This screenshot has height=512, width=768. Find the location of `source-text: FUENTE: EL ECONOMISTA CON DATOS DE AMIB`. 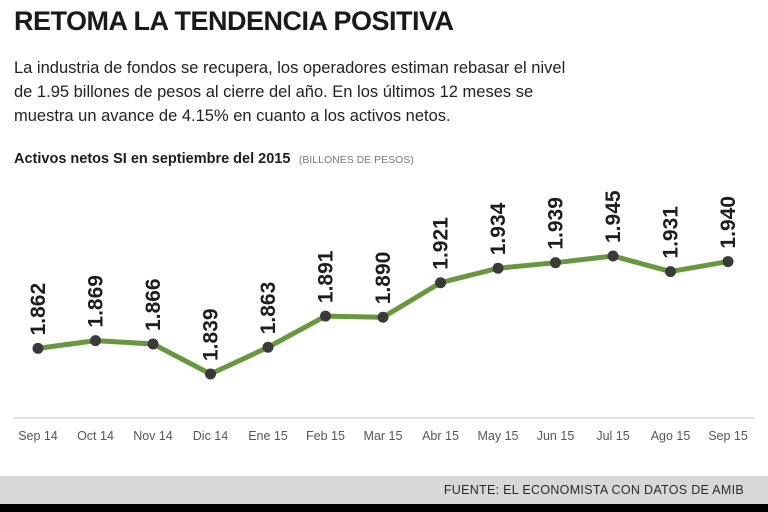

source-text: FUENTE: EL ECONOMISTA CON DATOS DE AMIB is located at coordinates (593, 490).